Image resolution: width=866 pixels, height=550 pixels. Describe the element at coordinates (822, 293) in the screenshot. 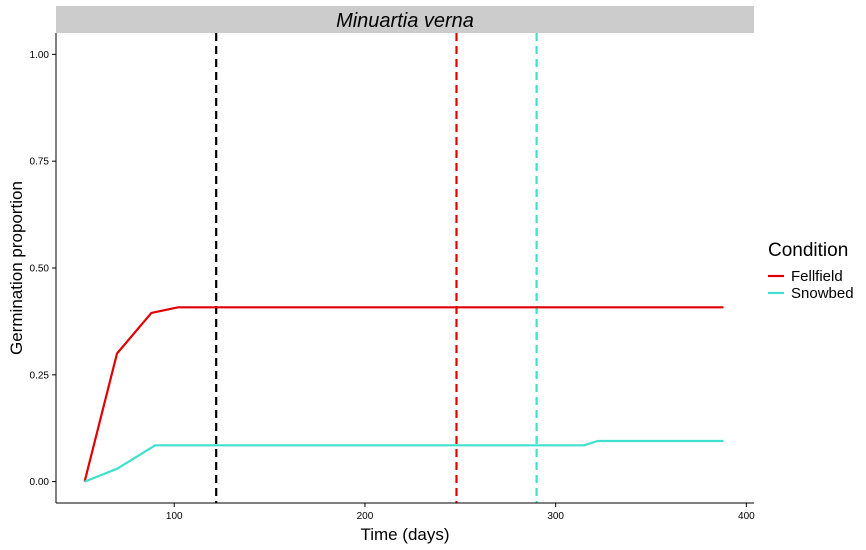

I see `legend-label-snowbed: Snowbed` at that location.